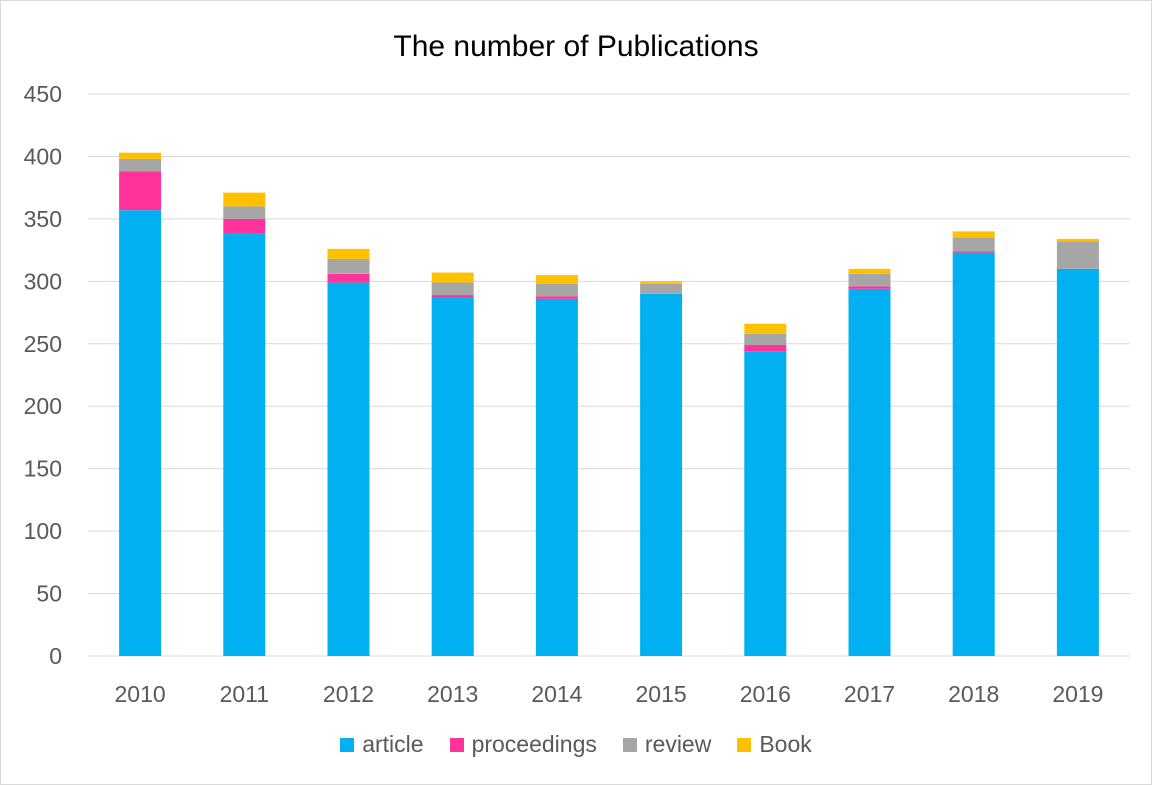 The width and height of the screenshot is (1152, 785). What do you see at coordinates (244, 226) in the screenshot?
I see `bar-proceedings-2011` at bounding box center [244, 226].